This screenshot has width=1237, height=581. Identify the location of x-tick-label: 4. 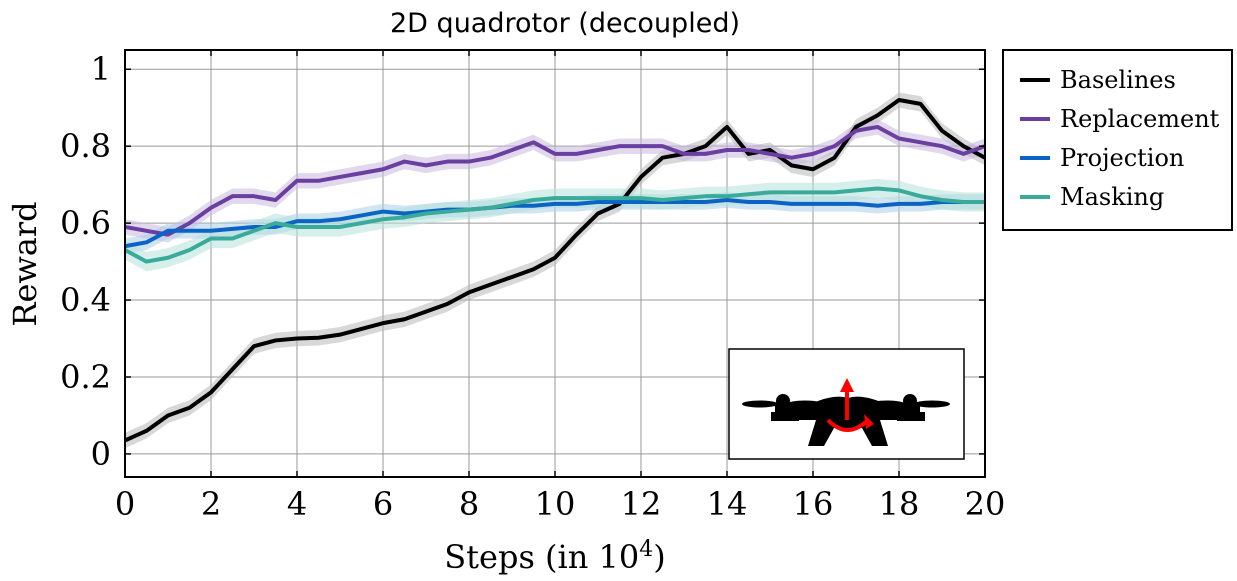
(297, 504).